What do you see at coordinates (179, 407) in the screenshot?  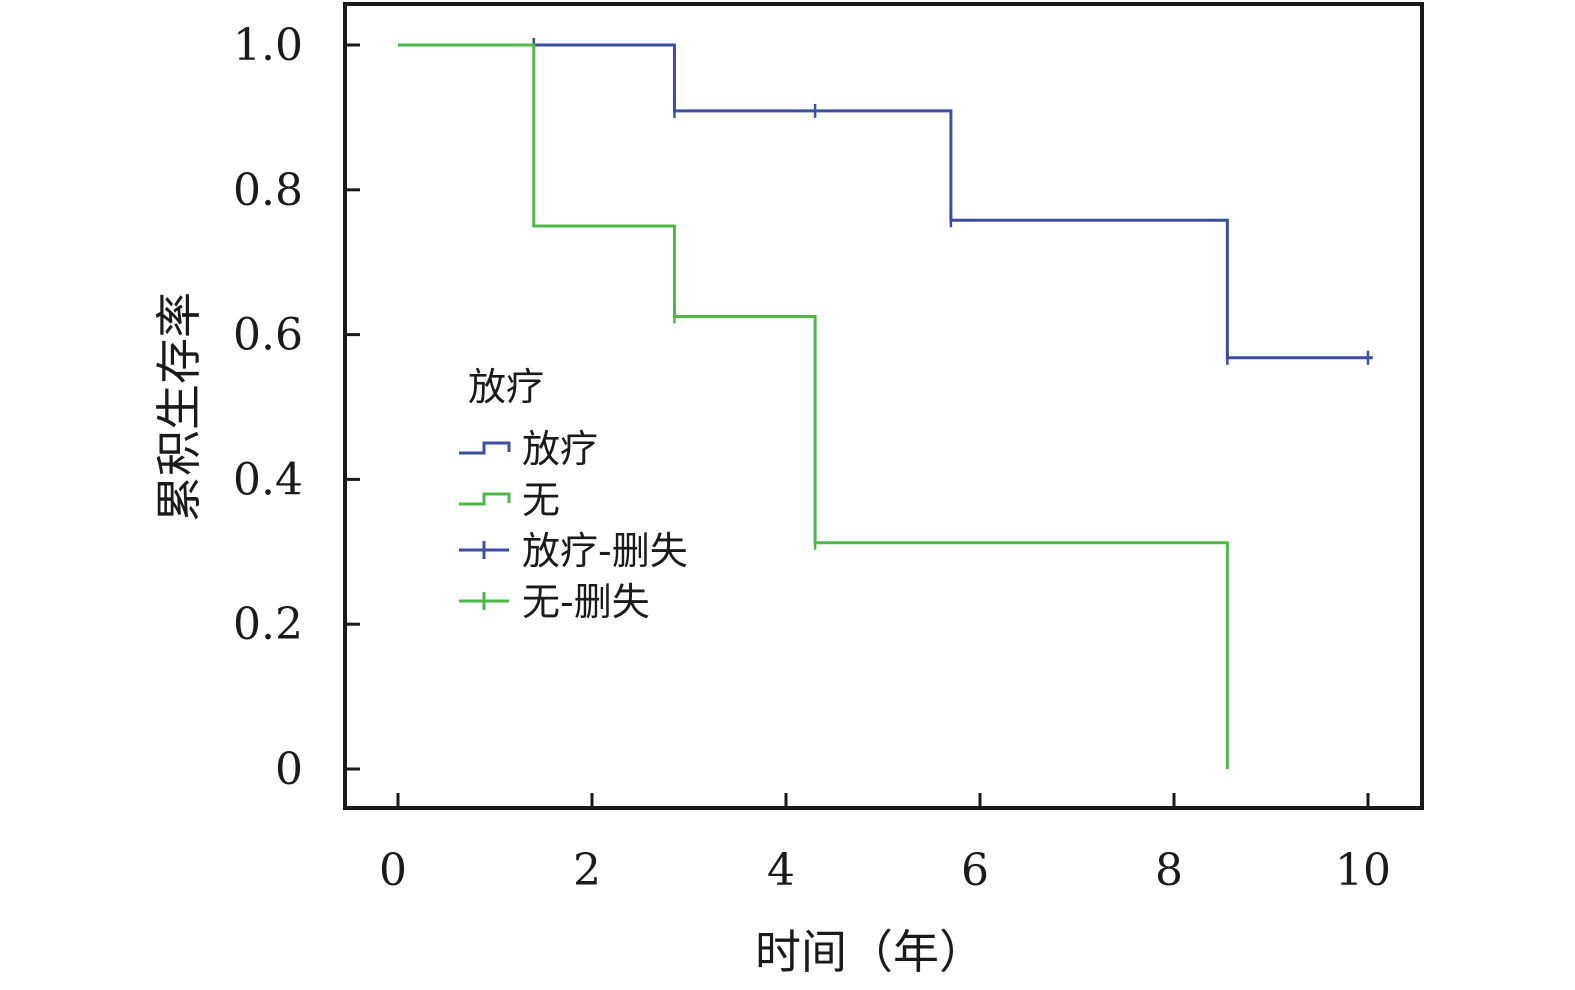 I see `y-axis-title: 累积生存率` at bounding box center [179, 407].